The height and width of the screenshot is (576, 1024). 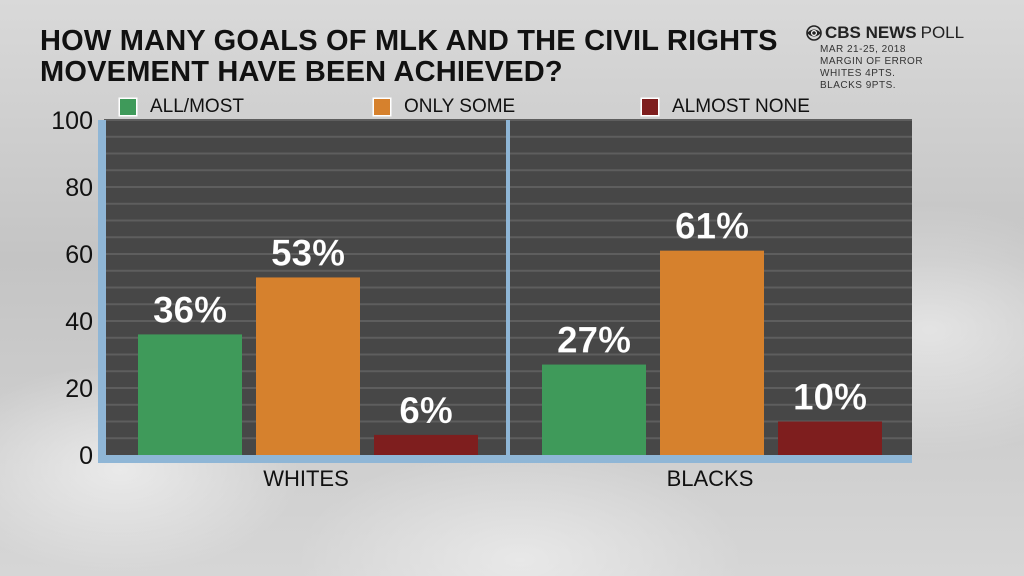 What do you see at coordinates (382, 107) in the screenshot?
I see `legend-swatch-only-some` at bounding box center [382, 107].